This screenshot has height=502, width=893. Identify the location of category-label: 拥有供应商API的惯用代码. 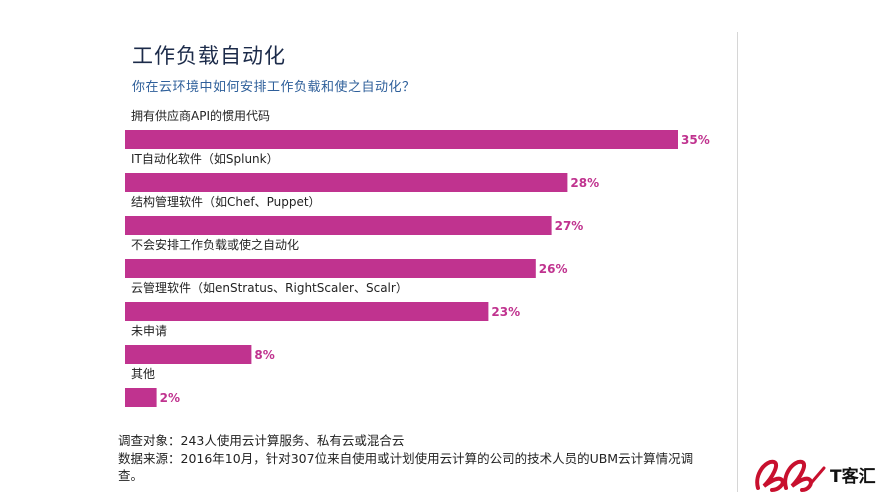
(200, 115).